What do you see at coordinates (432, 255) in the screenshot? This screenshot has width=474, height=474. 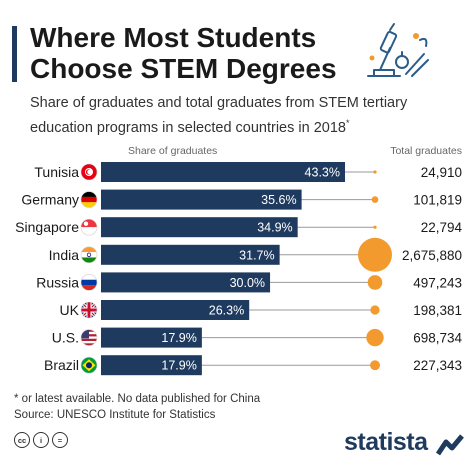 I see `total-label-india: 2,675,880` at bounding box center [432, 255].